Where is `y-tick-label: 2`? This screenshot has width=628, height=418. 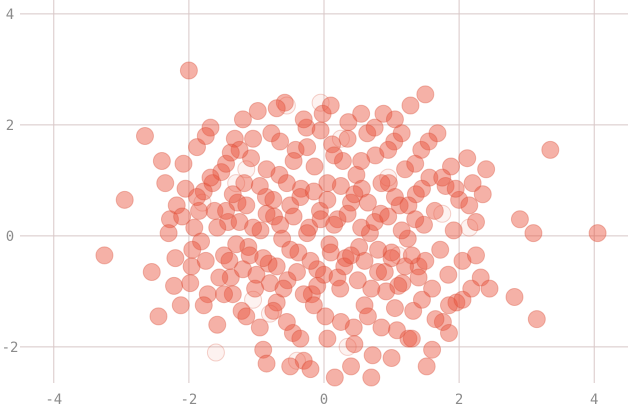 y-tick-label: 2 is located at coordinates (10, 126).